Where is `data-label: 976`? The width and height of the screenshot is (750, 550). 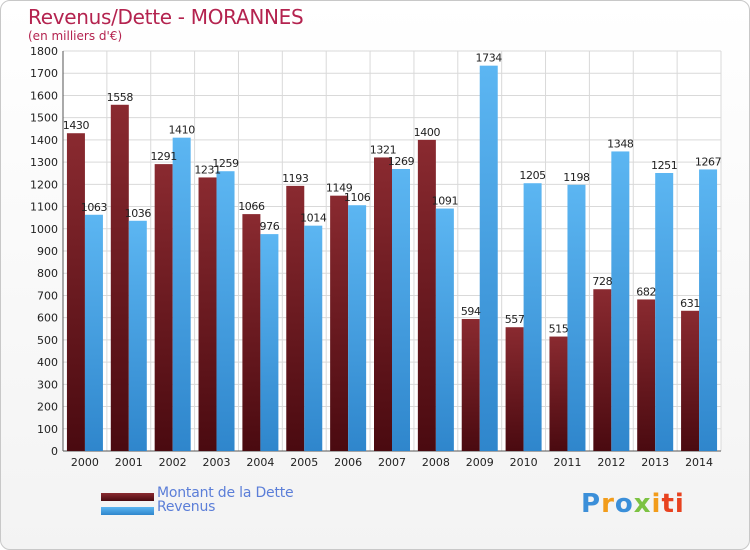
data-label: 976 is located at coordinates (270, 226).